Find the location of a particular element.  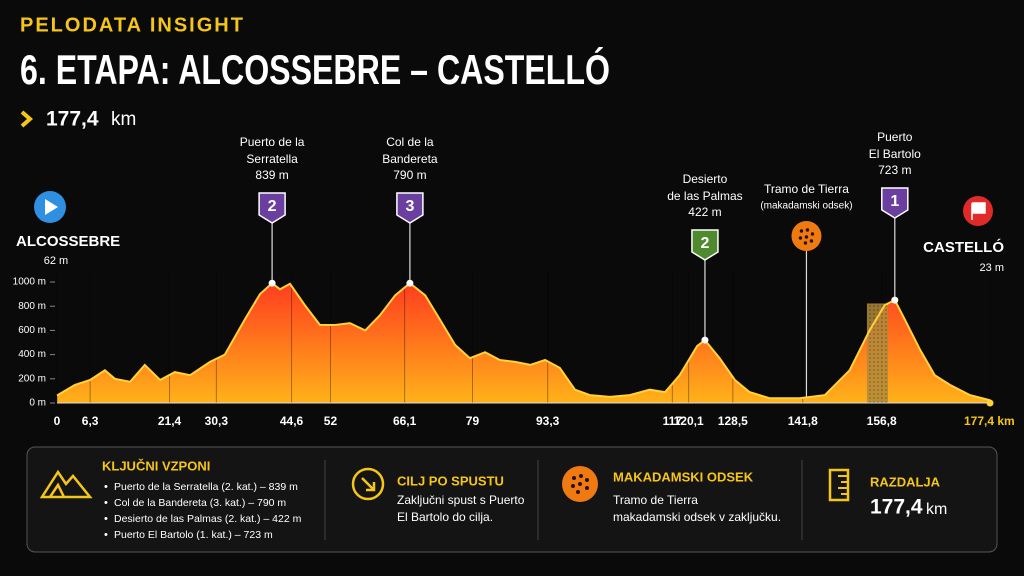

climb-name: Bandereta is located at coordinates (410, 159).